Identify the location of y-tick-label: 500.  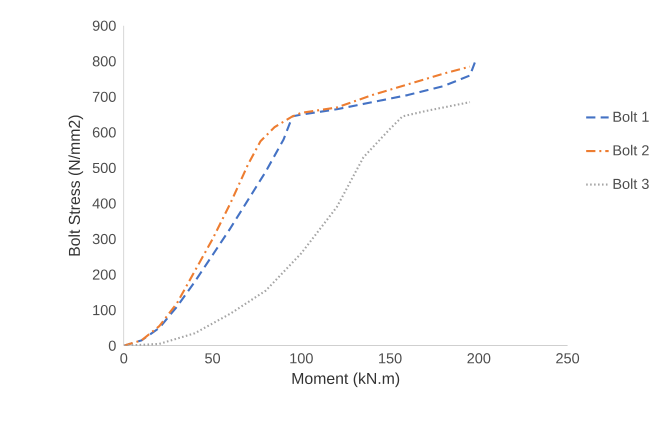
(104, 167).